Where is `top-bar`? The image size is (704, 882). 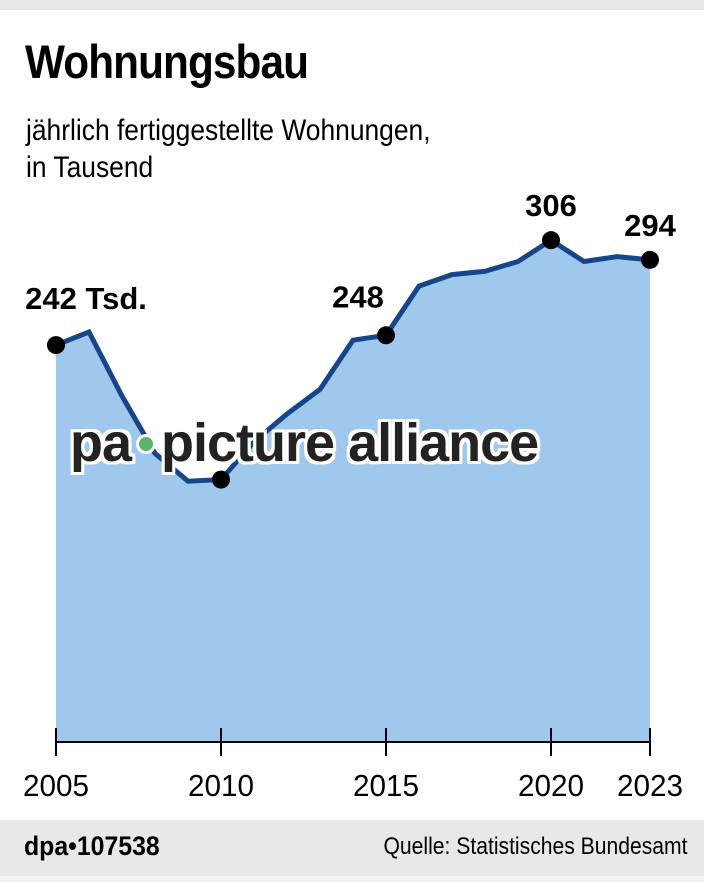
top-bar is located at coordinates (352, 5).